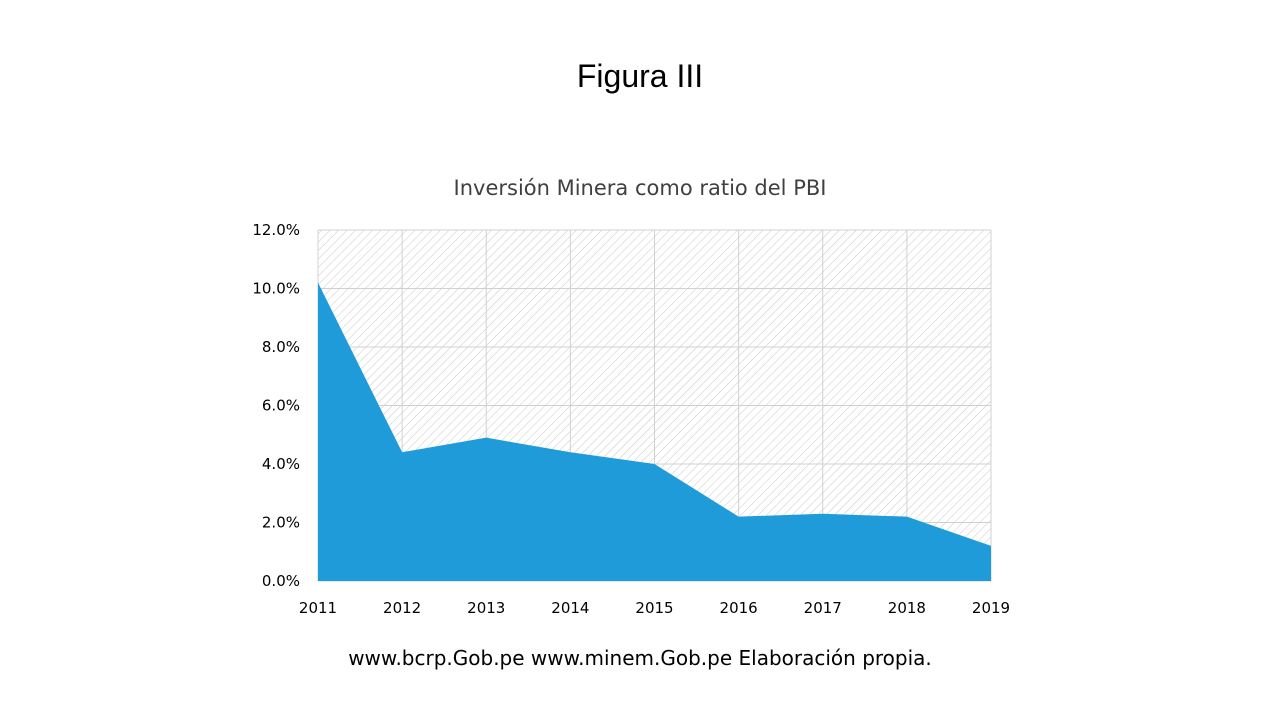 This screenshot has width=1280, height=720. I want to click on y-tick-label: 2.0%, so click(281, 523).